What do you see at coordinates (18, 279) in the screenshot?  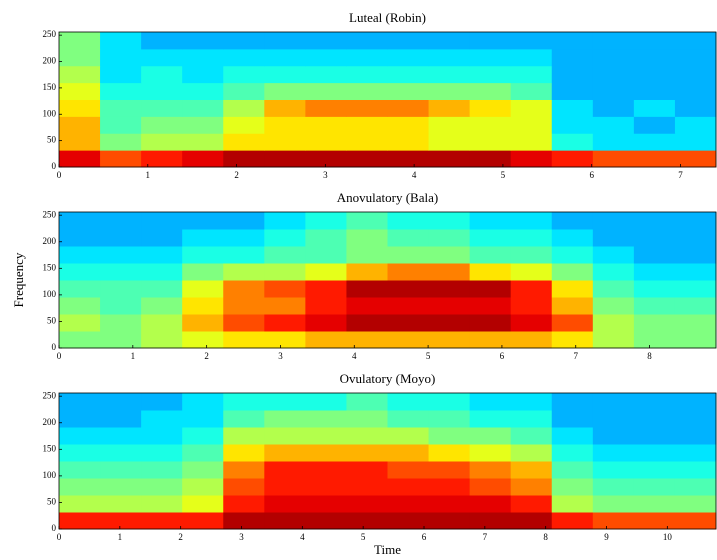 I see `y-axis-label: Frequency` at bounding box center [18, 279].